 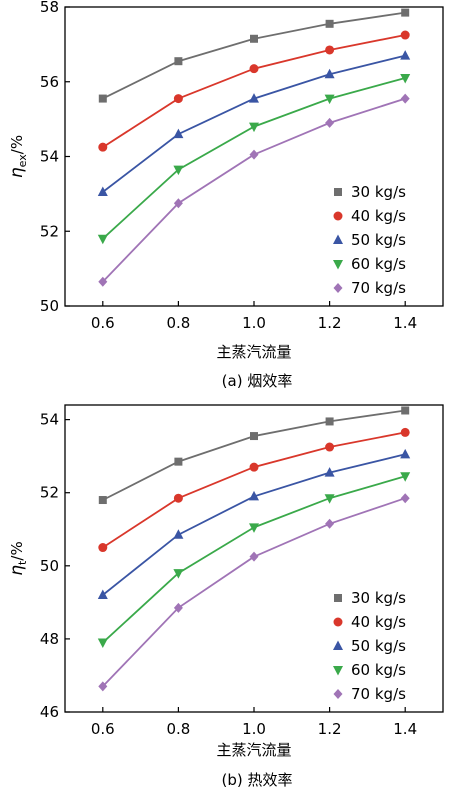 I want to click on y-tick-label: 58, so click(x=49, y=8).